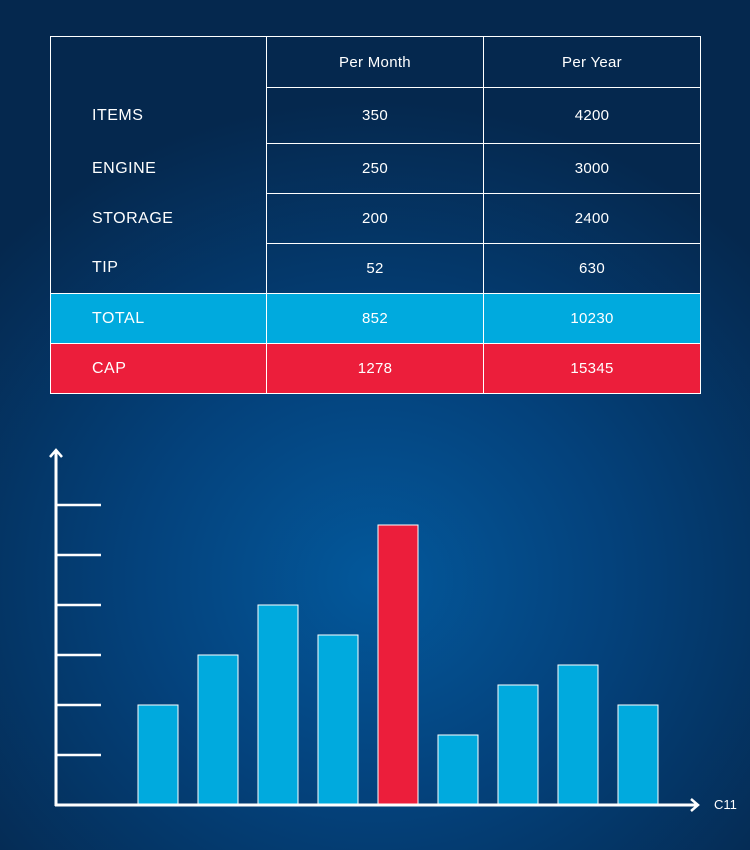  I want to click on row-label: ENGINE, so click(158, 168).